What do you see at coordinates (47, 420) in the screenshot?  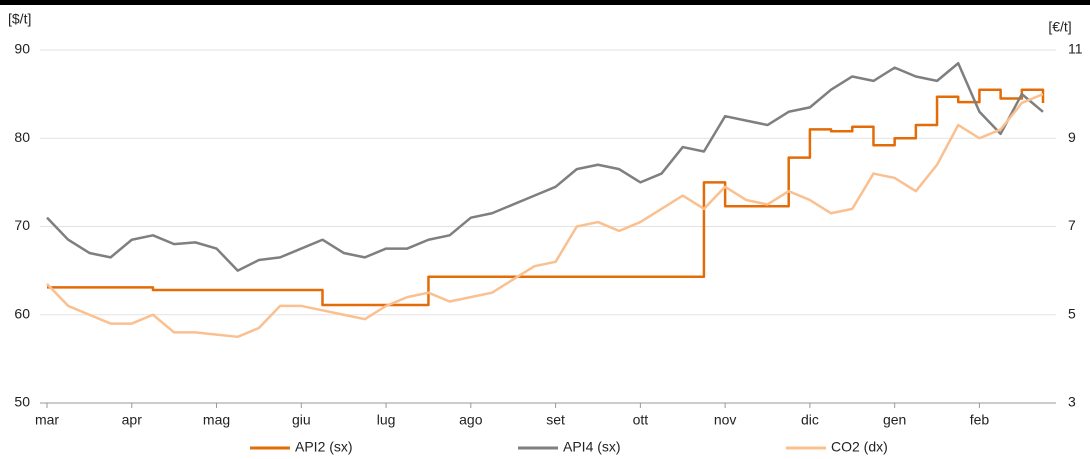 I see `x-tick-label: mar` at bounding box center [47, 420].